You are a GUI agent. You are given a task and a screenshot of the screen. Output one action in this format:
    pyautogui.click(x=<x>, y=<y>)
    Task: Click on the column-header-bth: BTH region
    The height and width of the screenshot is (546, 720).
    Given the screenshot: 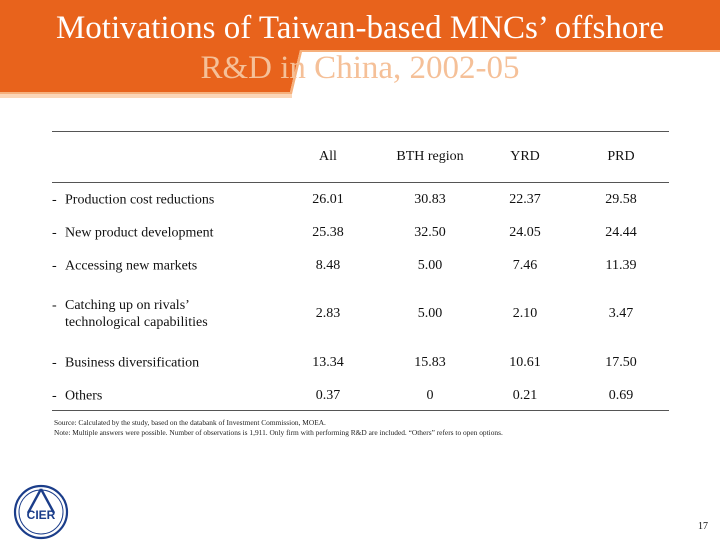 What is the action you would take?
    pyautogui.click(x=430, y=156)
    